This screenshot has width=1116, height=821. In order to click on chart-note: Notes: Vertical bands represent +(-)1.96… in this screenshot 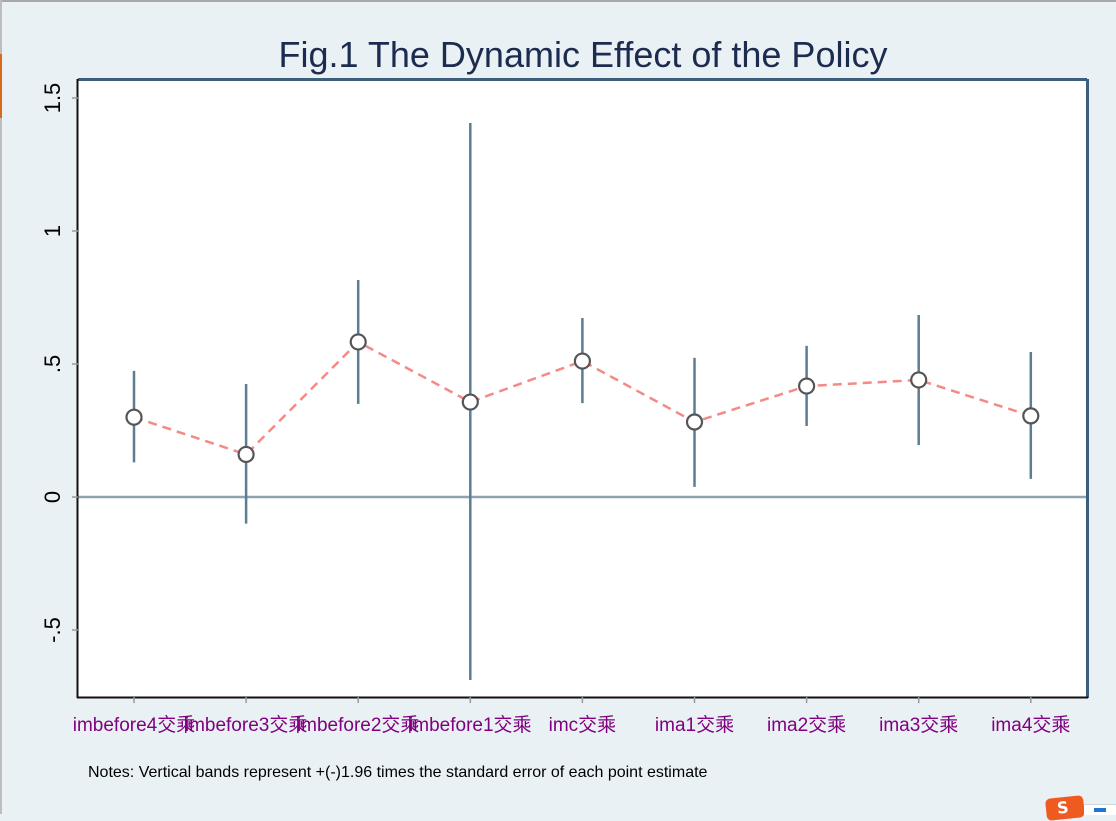, I will do `click(398, 772)`.